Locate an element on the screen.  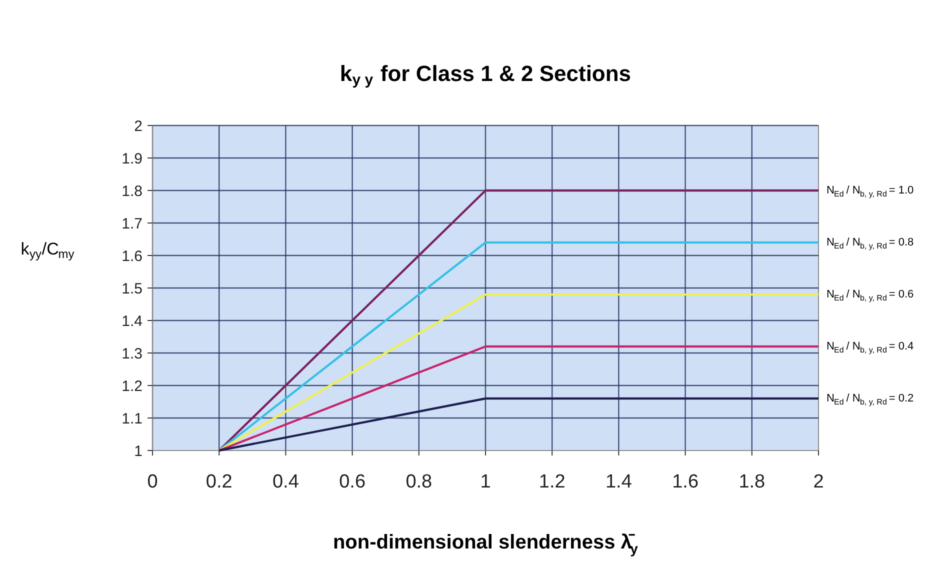
x-tick-label: 1.8 is located at coordinates (752, 482).